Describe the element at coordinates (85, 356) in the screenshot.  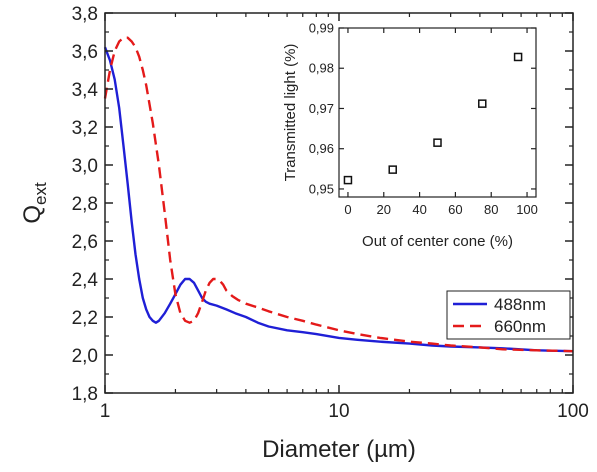
I see `main-y-tick-label: 2,0` at that location.